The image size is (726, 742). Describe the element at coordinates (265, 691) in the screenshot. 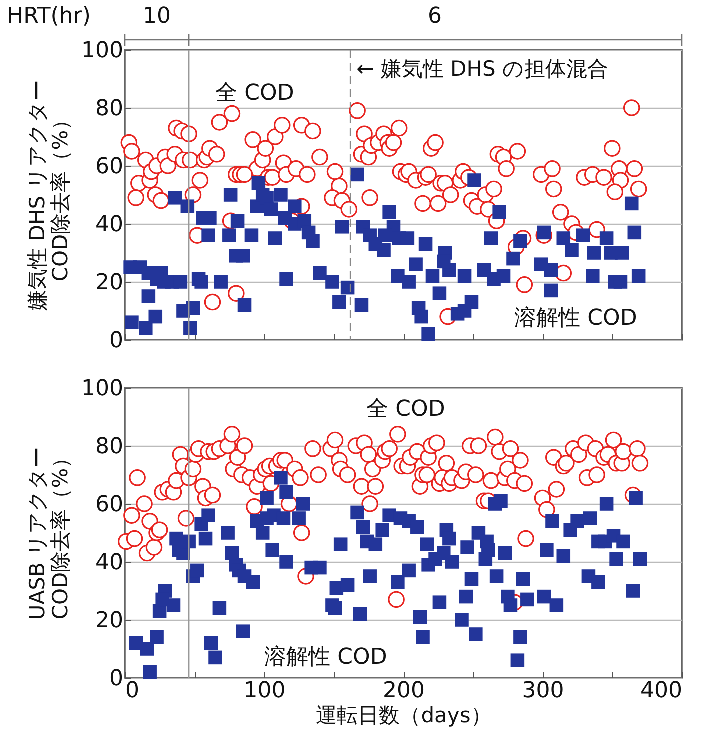

I see `x-tick-label: 100` at that location.